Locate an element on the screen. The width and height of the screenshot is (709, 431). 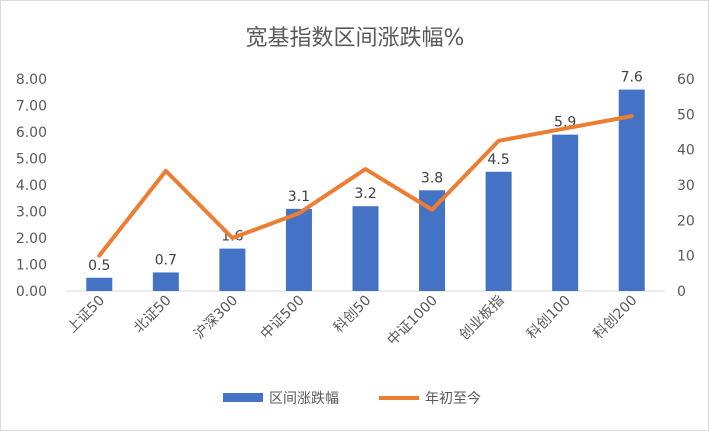
y-left-tick-label: 4.00 is located at coordinates (31, 186).